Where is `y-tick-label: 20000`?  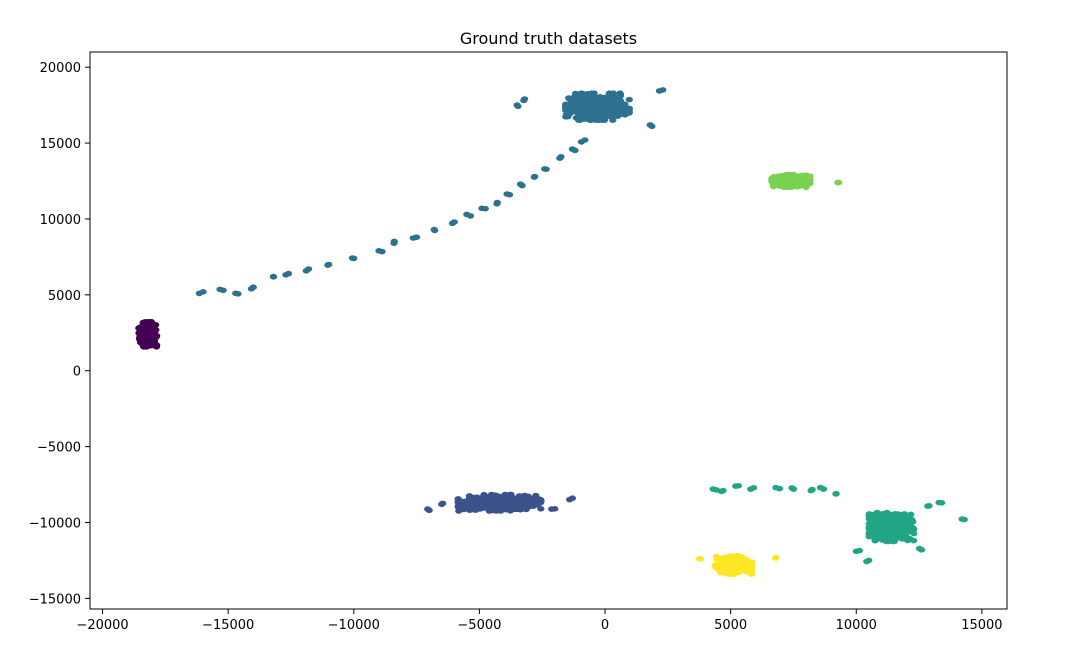
y-tick-label: 20000 is located at coordinates (60, 68).